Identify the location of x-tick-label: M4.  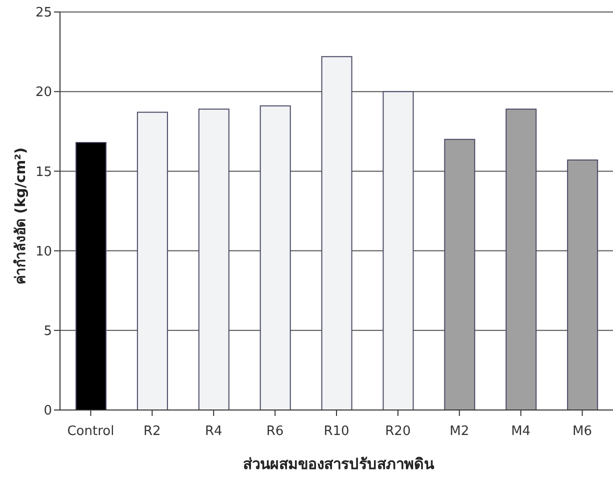
(521, 432).